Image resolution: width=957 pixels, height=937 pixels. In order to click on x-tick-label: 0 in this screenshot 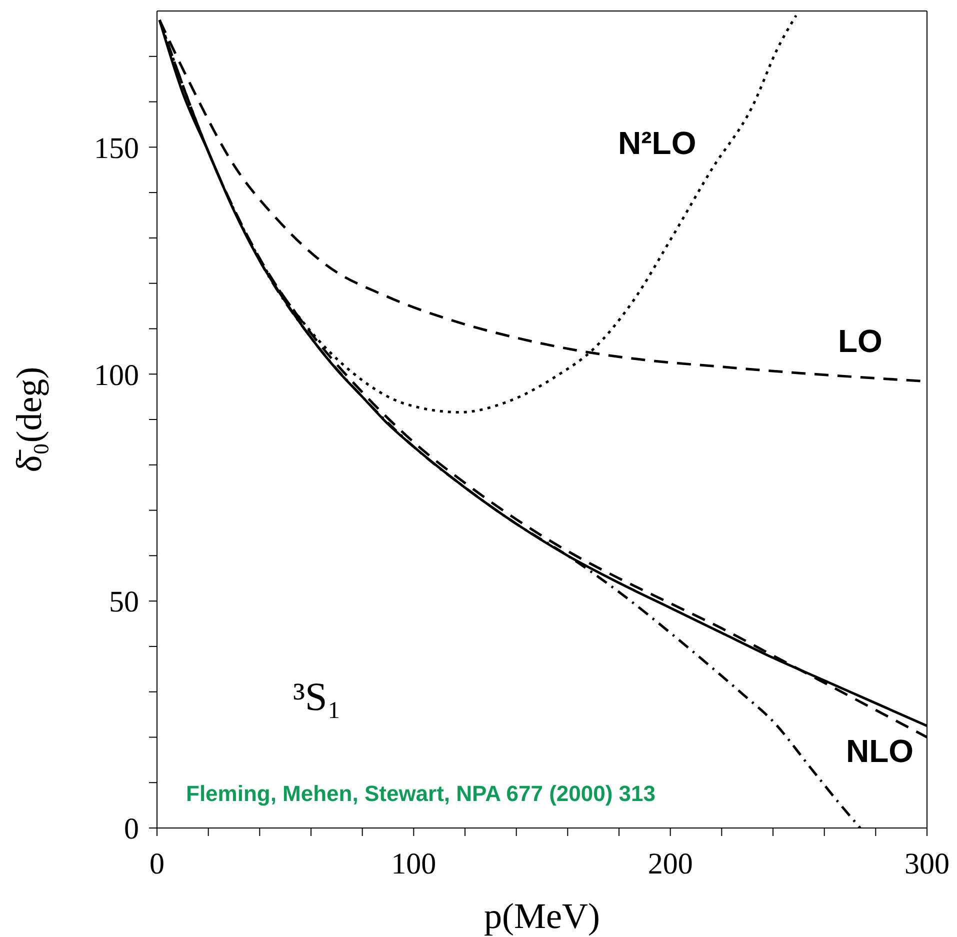, I will do `click(157, 863)`.